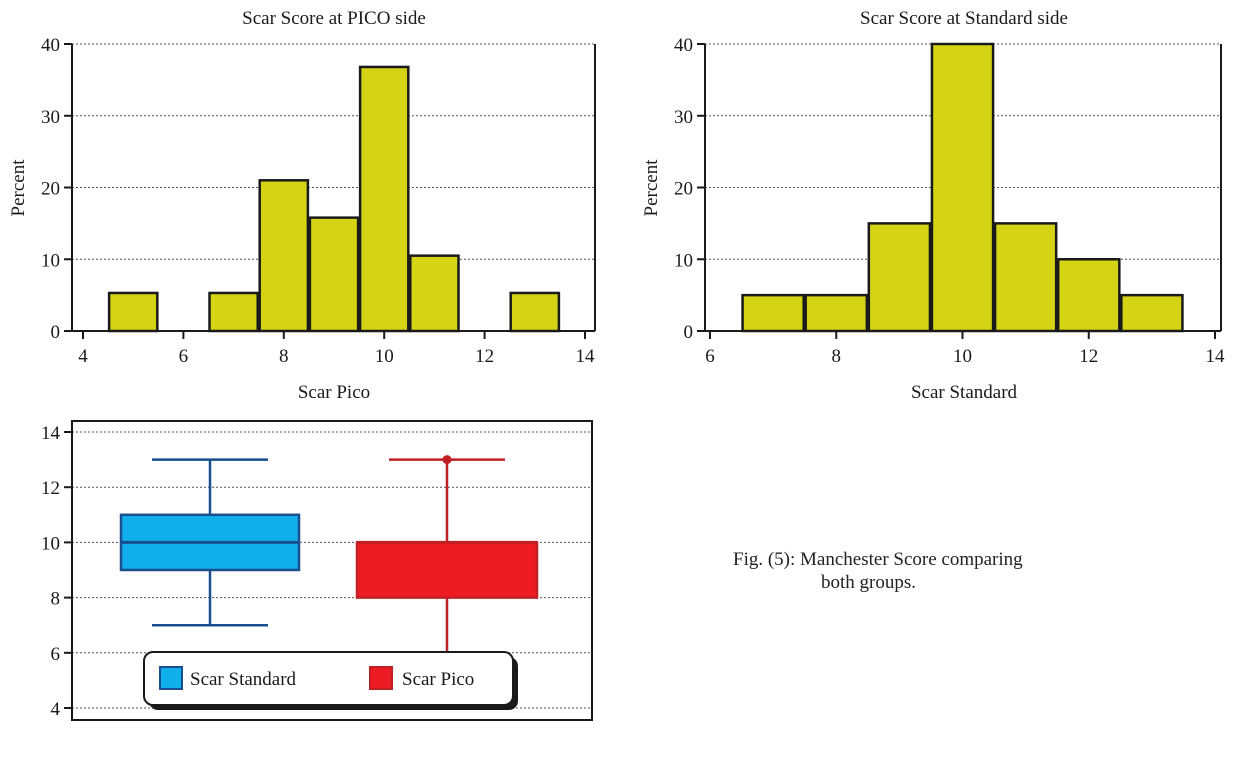  I want to click on legend-frame, so click(328, 678).